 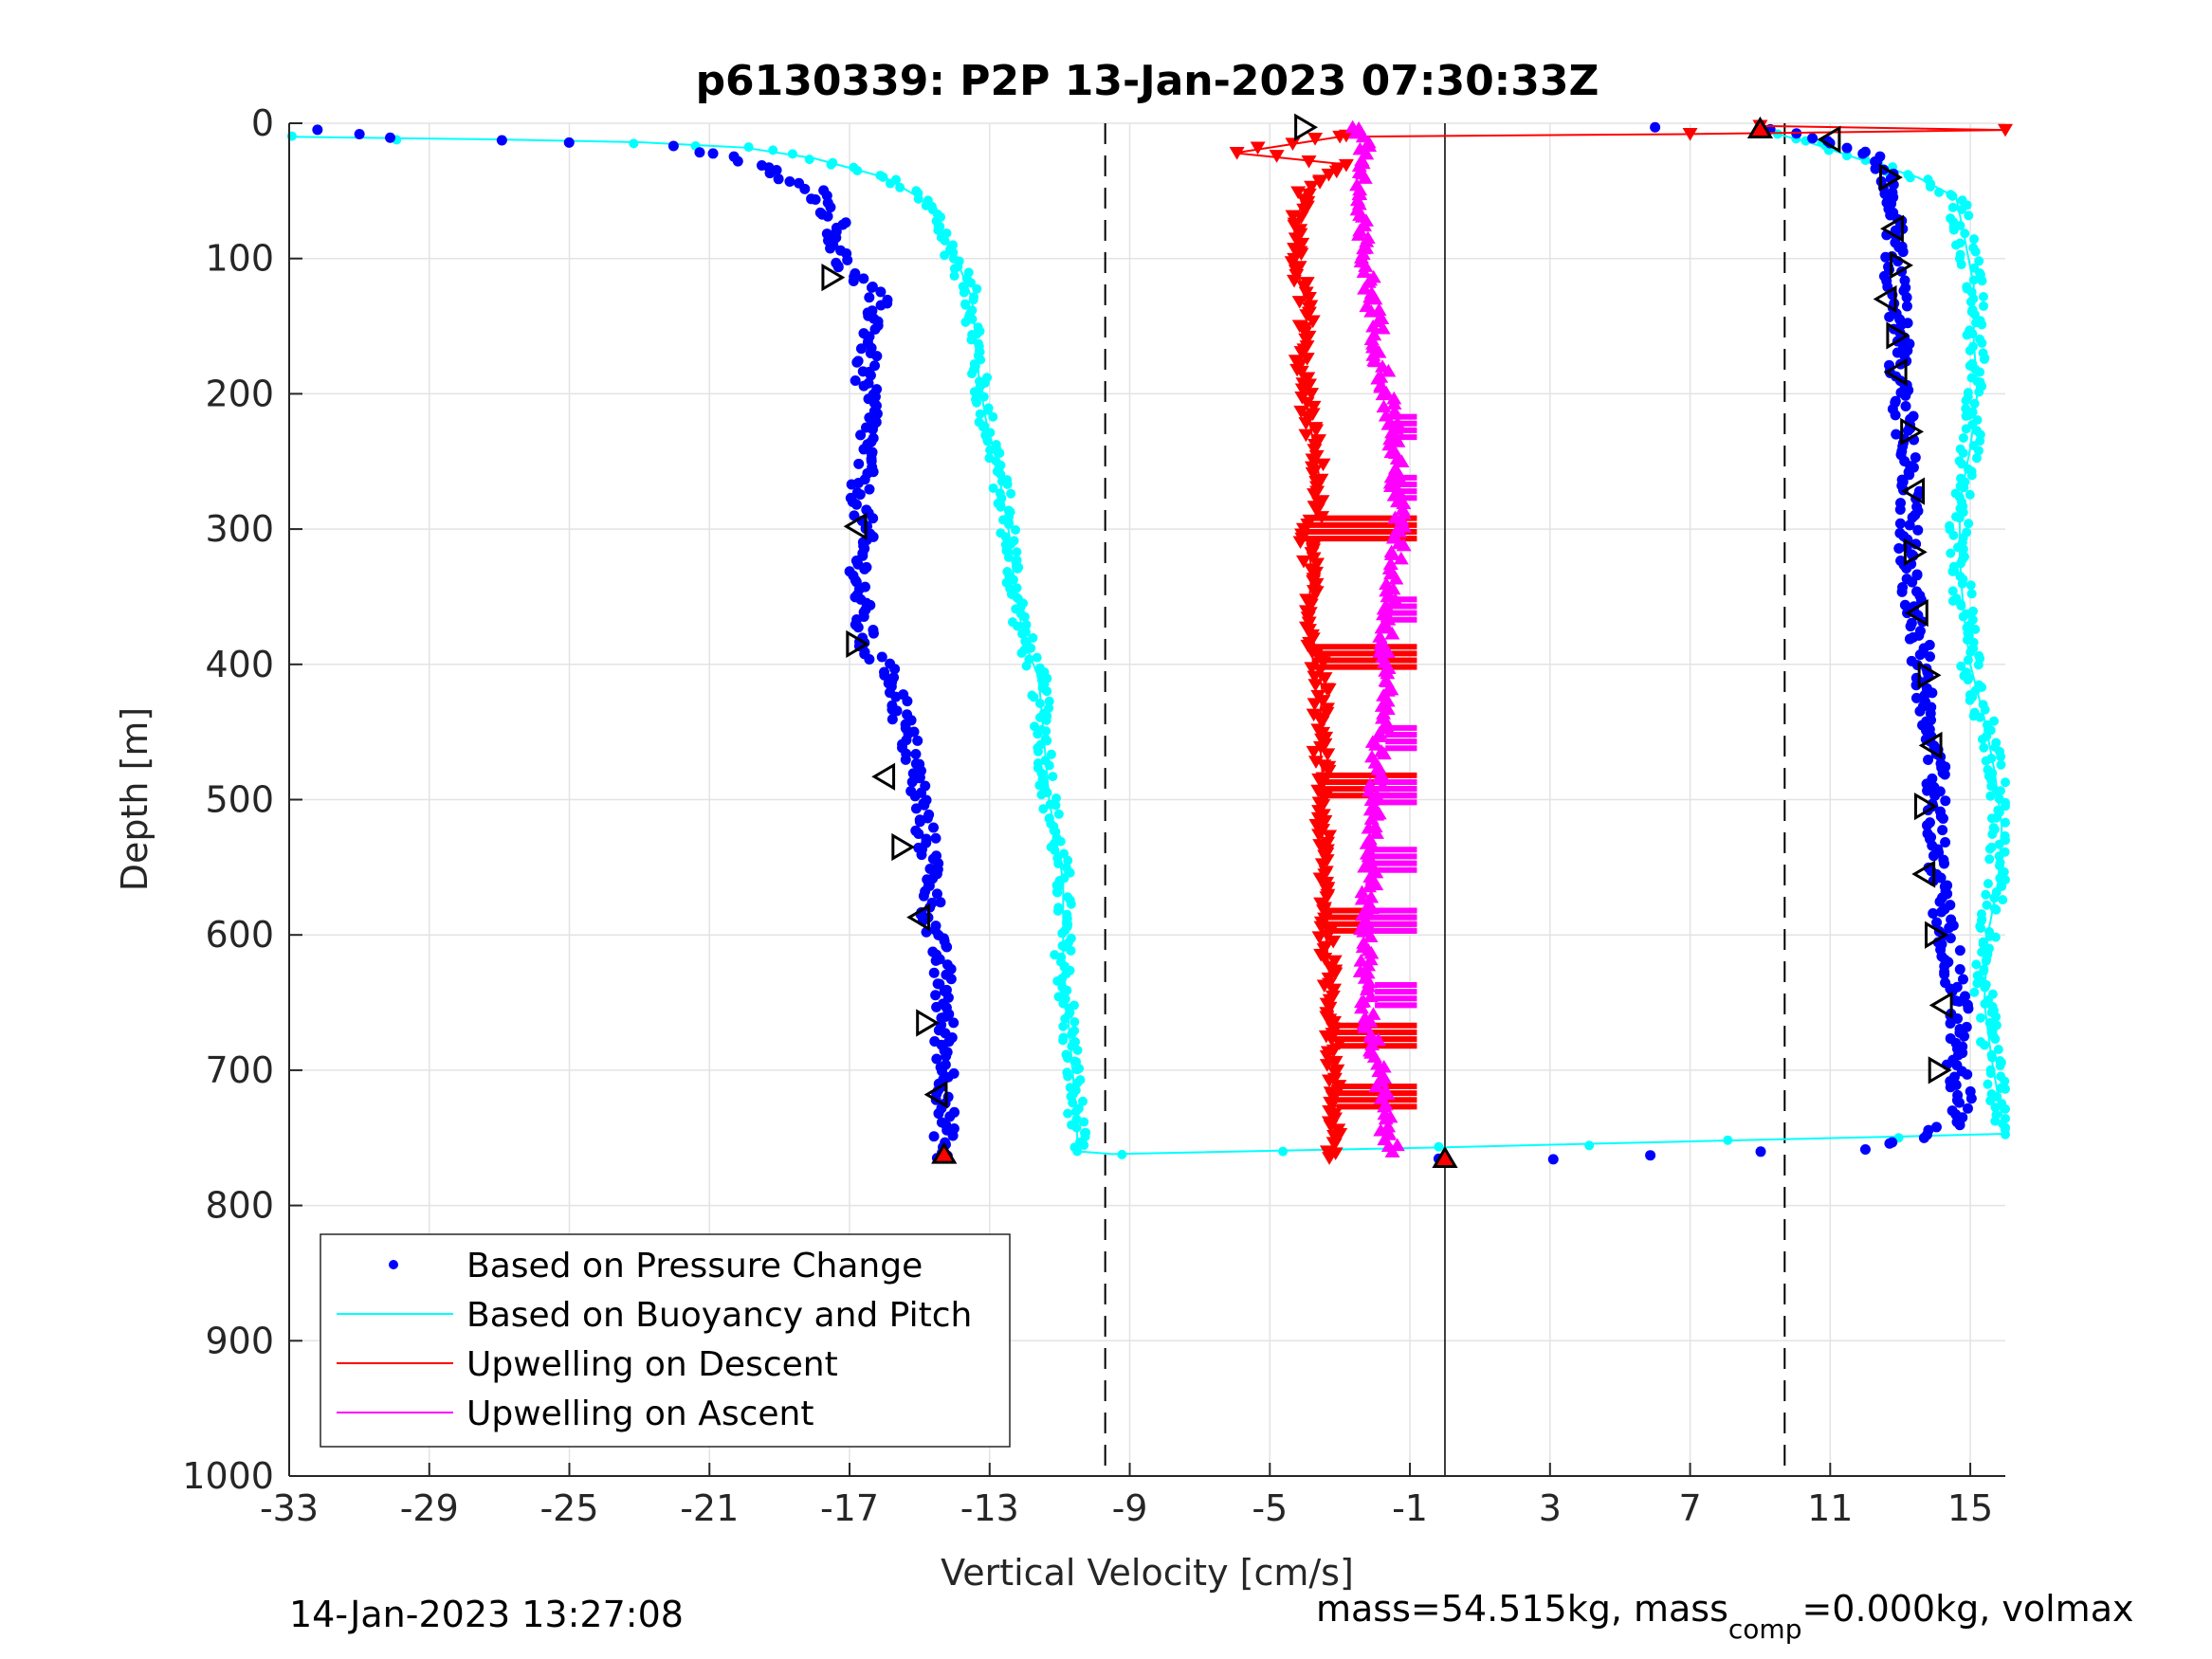 What do you see at coordinates (239, 664) in the screenshot?
I see `y-tick-label: 400` at bounding box center [239, 664].